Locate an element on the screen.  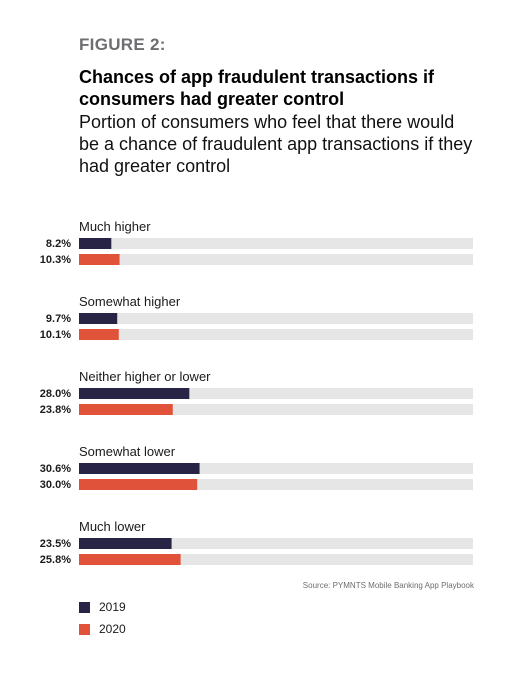
value-label-2019-neither-higher-or-lower: 28.0% is located at coordinates (55, 394).